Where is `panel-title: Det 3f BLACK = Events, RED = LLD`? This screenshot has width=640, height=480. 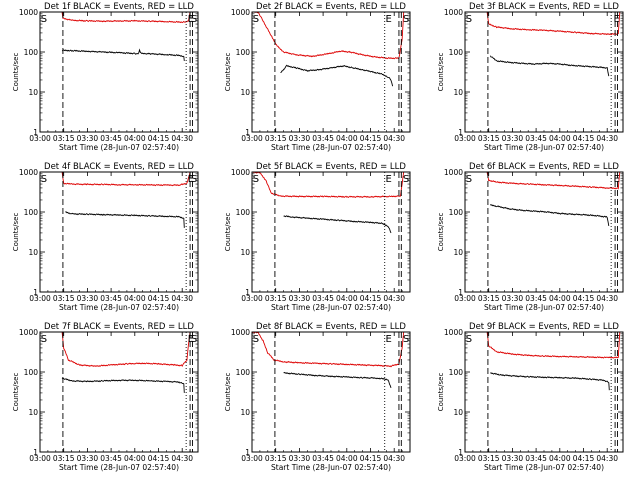
panel-title: Det 3f BLACK = Events, RED = LLD is located at coordinates (544, 7).